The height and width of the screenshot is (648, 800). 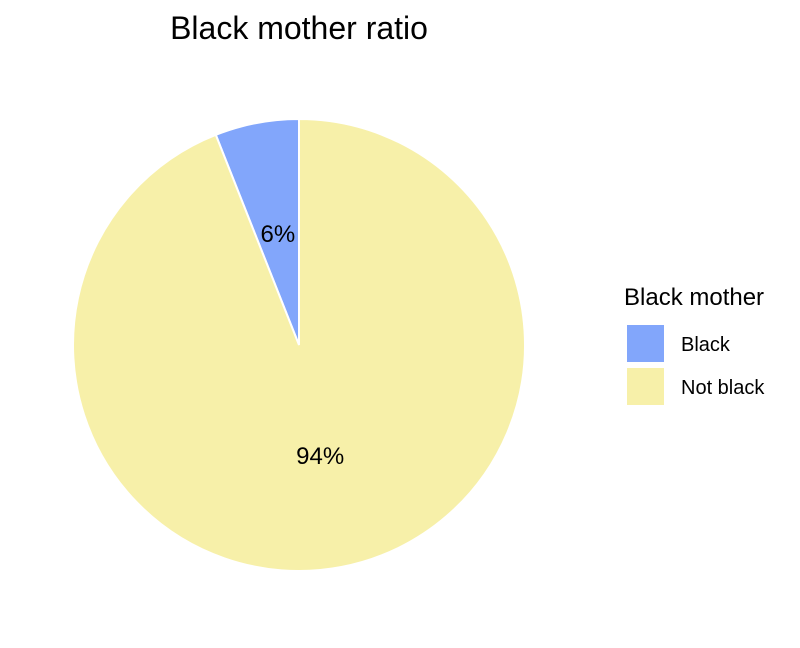 I want to click on slice-labels: 6% 94%, so click(x=302, y=345).